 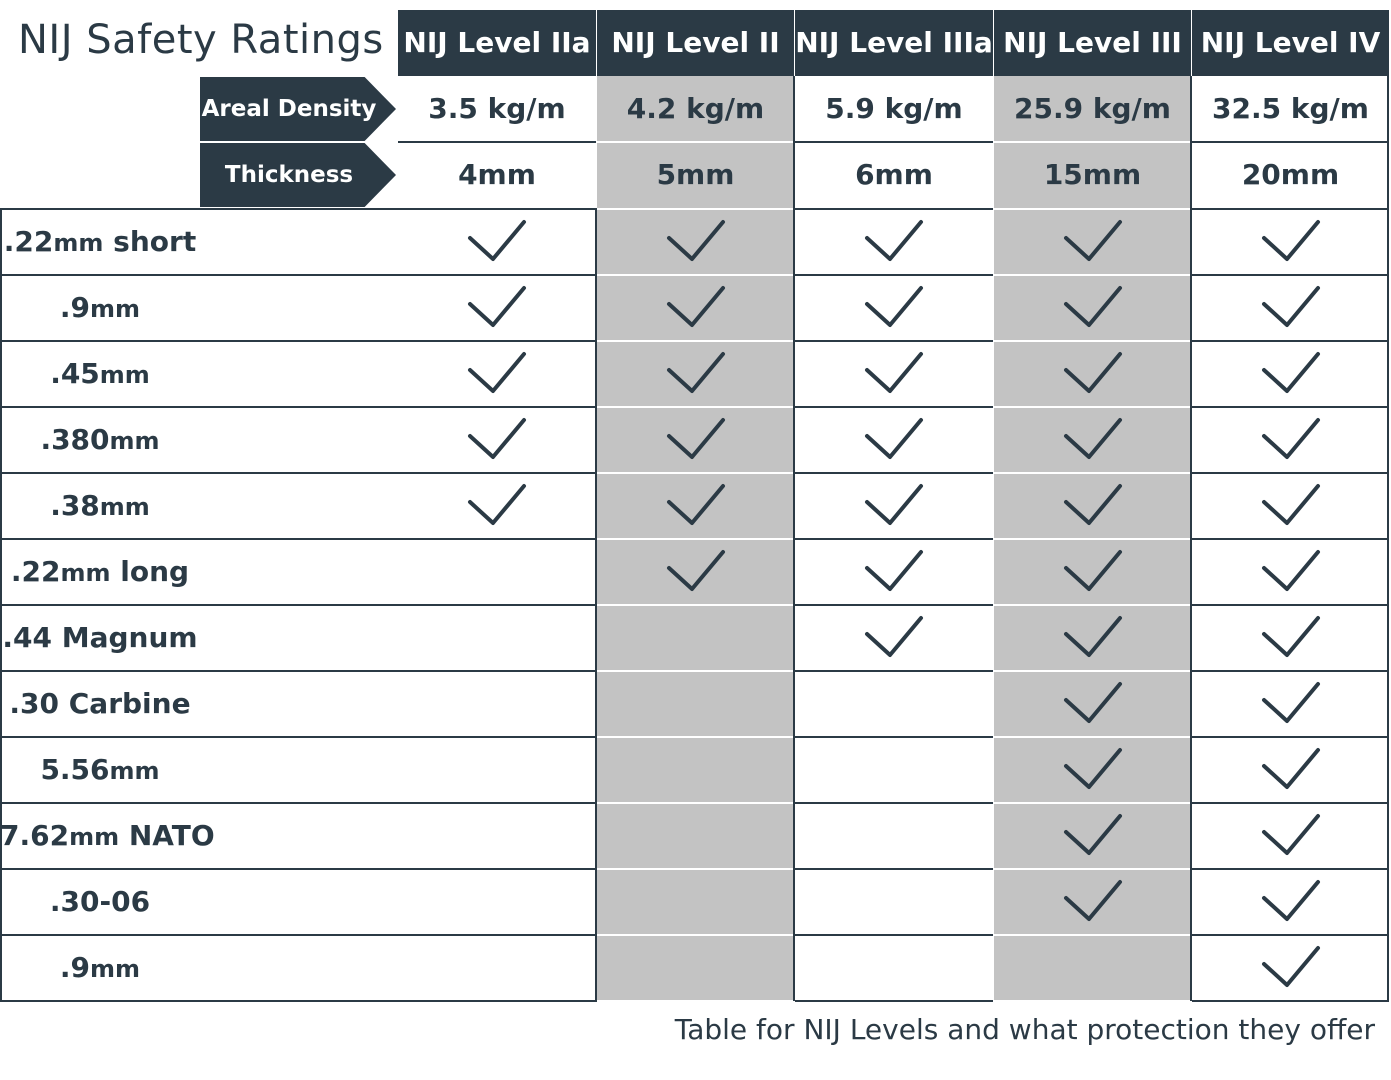 I want to click on caliber-label: 7.62mm NATO, so click(x=107, y=836).